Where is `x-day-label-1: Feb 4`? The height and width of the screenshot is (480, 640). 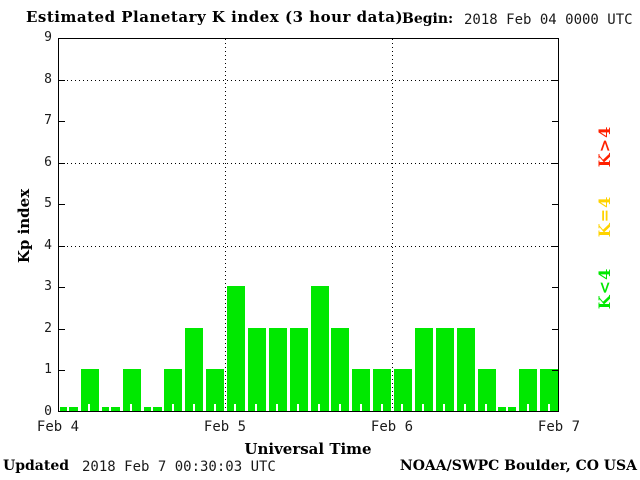
x-day-label-1: Feb 4 is located at coordinates (58, 427).